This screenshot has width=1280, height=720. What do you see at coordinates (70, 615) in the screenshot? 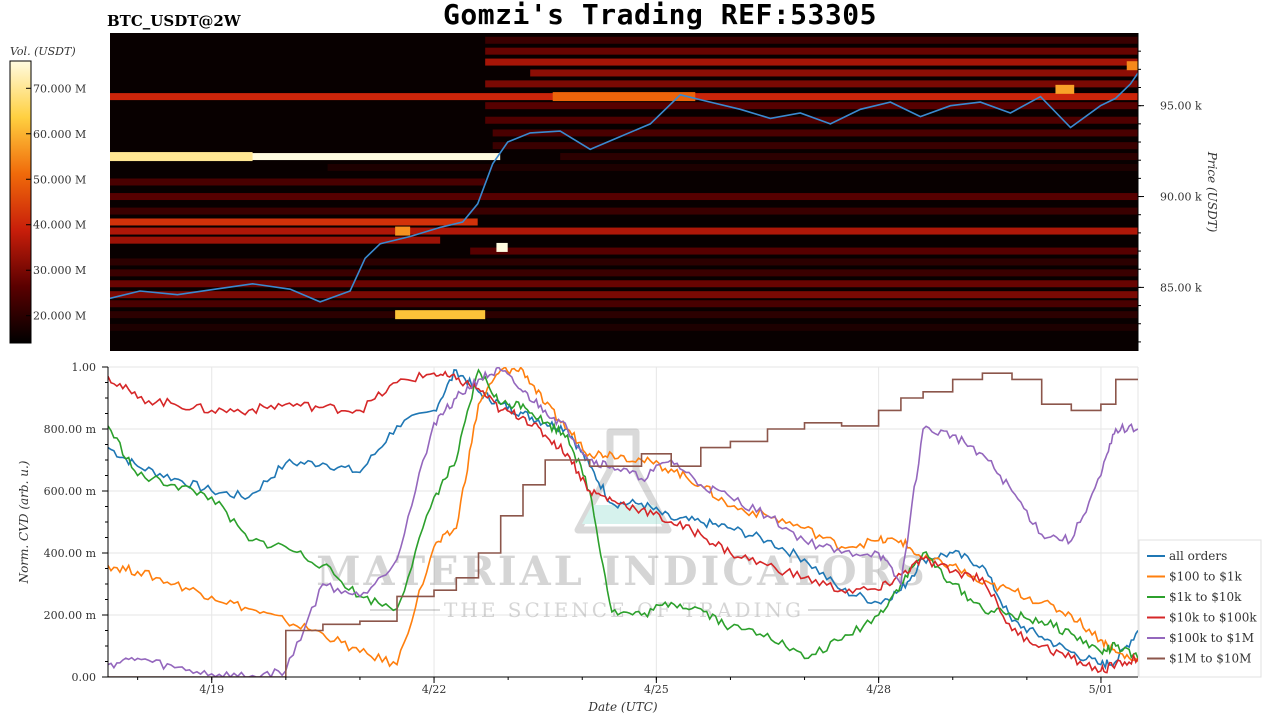
I see `cvd-y-tick-label: 200.00 m` at bounding box center [70, 615].